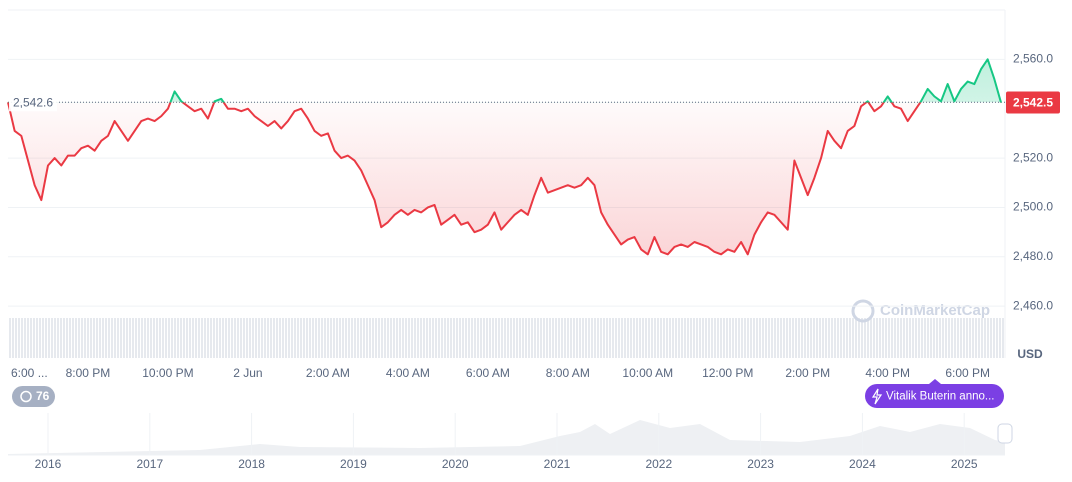  What do you see at coordinates (88, 373) in the screenshot?
I see `x-tick-label: 8:00 PM` at bounding box center [88, 373].